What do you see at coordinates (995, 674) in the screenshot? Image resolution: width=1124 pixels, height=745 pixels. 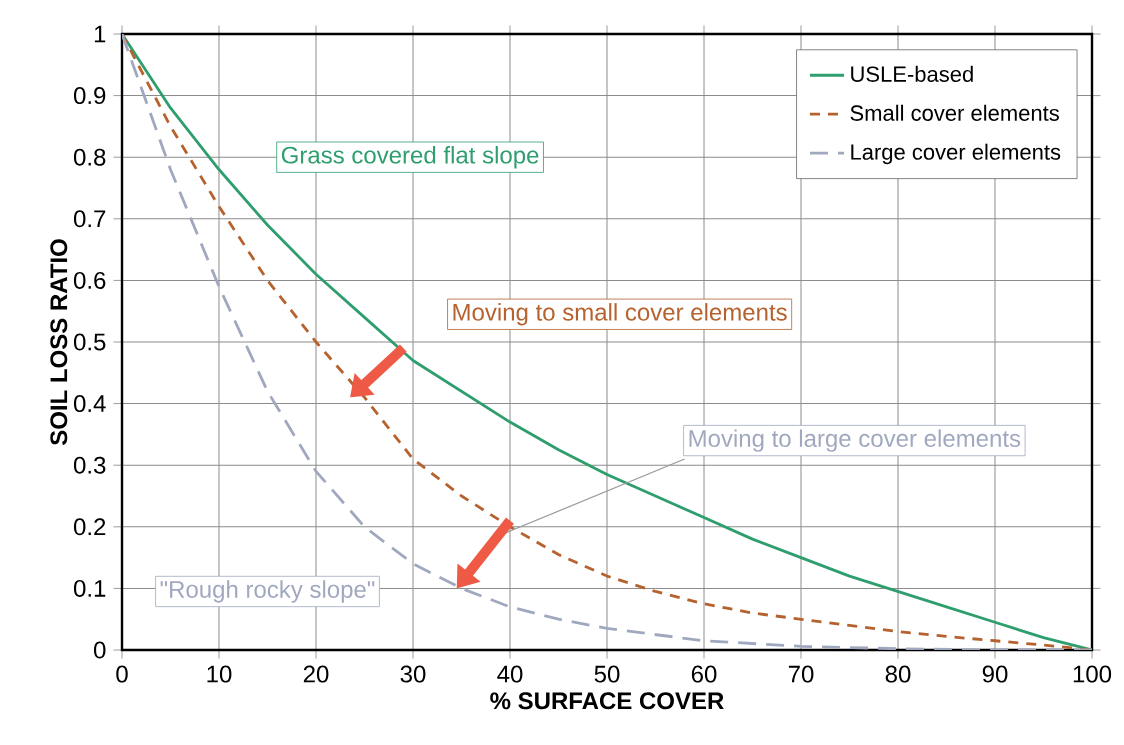 I see `x-tick-label: 90` at bounding box center [995, 674].